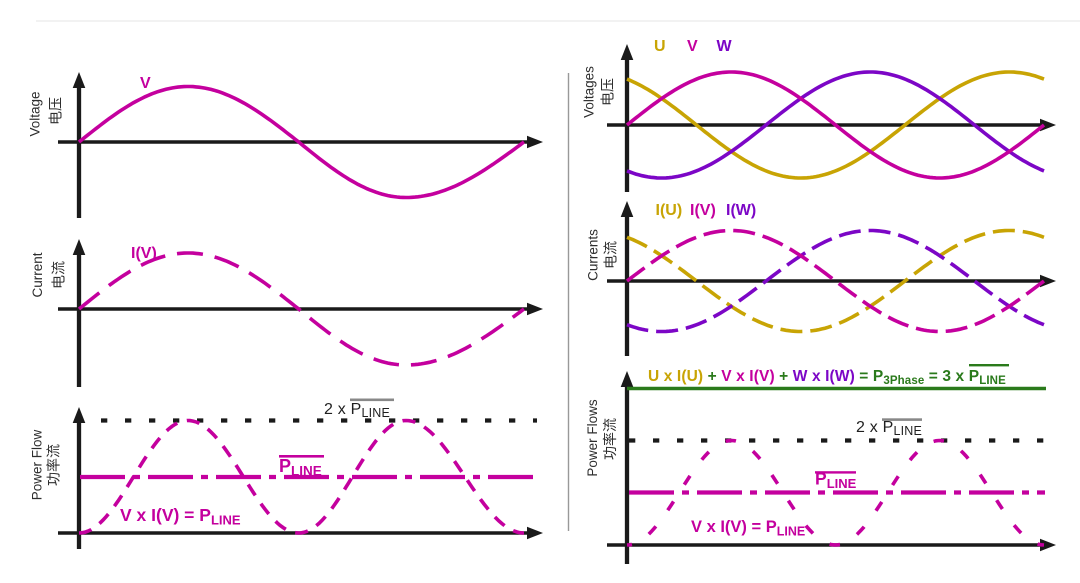 This screenshot has width=1080, height=583. I want to click on svg-text: Currents, so click(593, 255).